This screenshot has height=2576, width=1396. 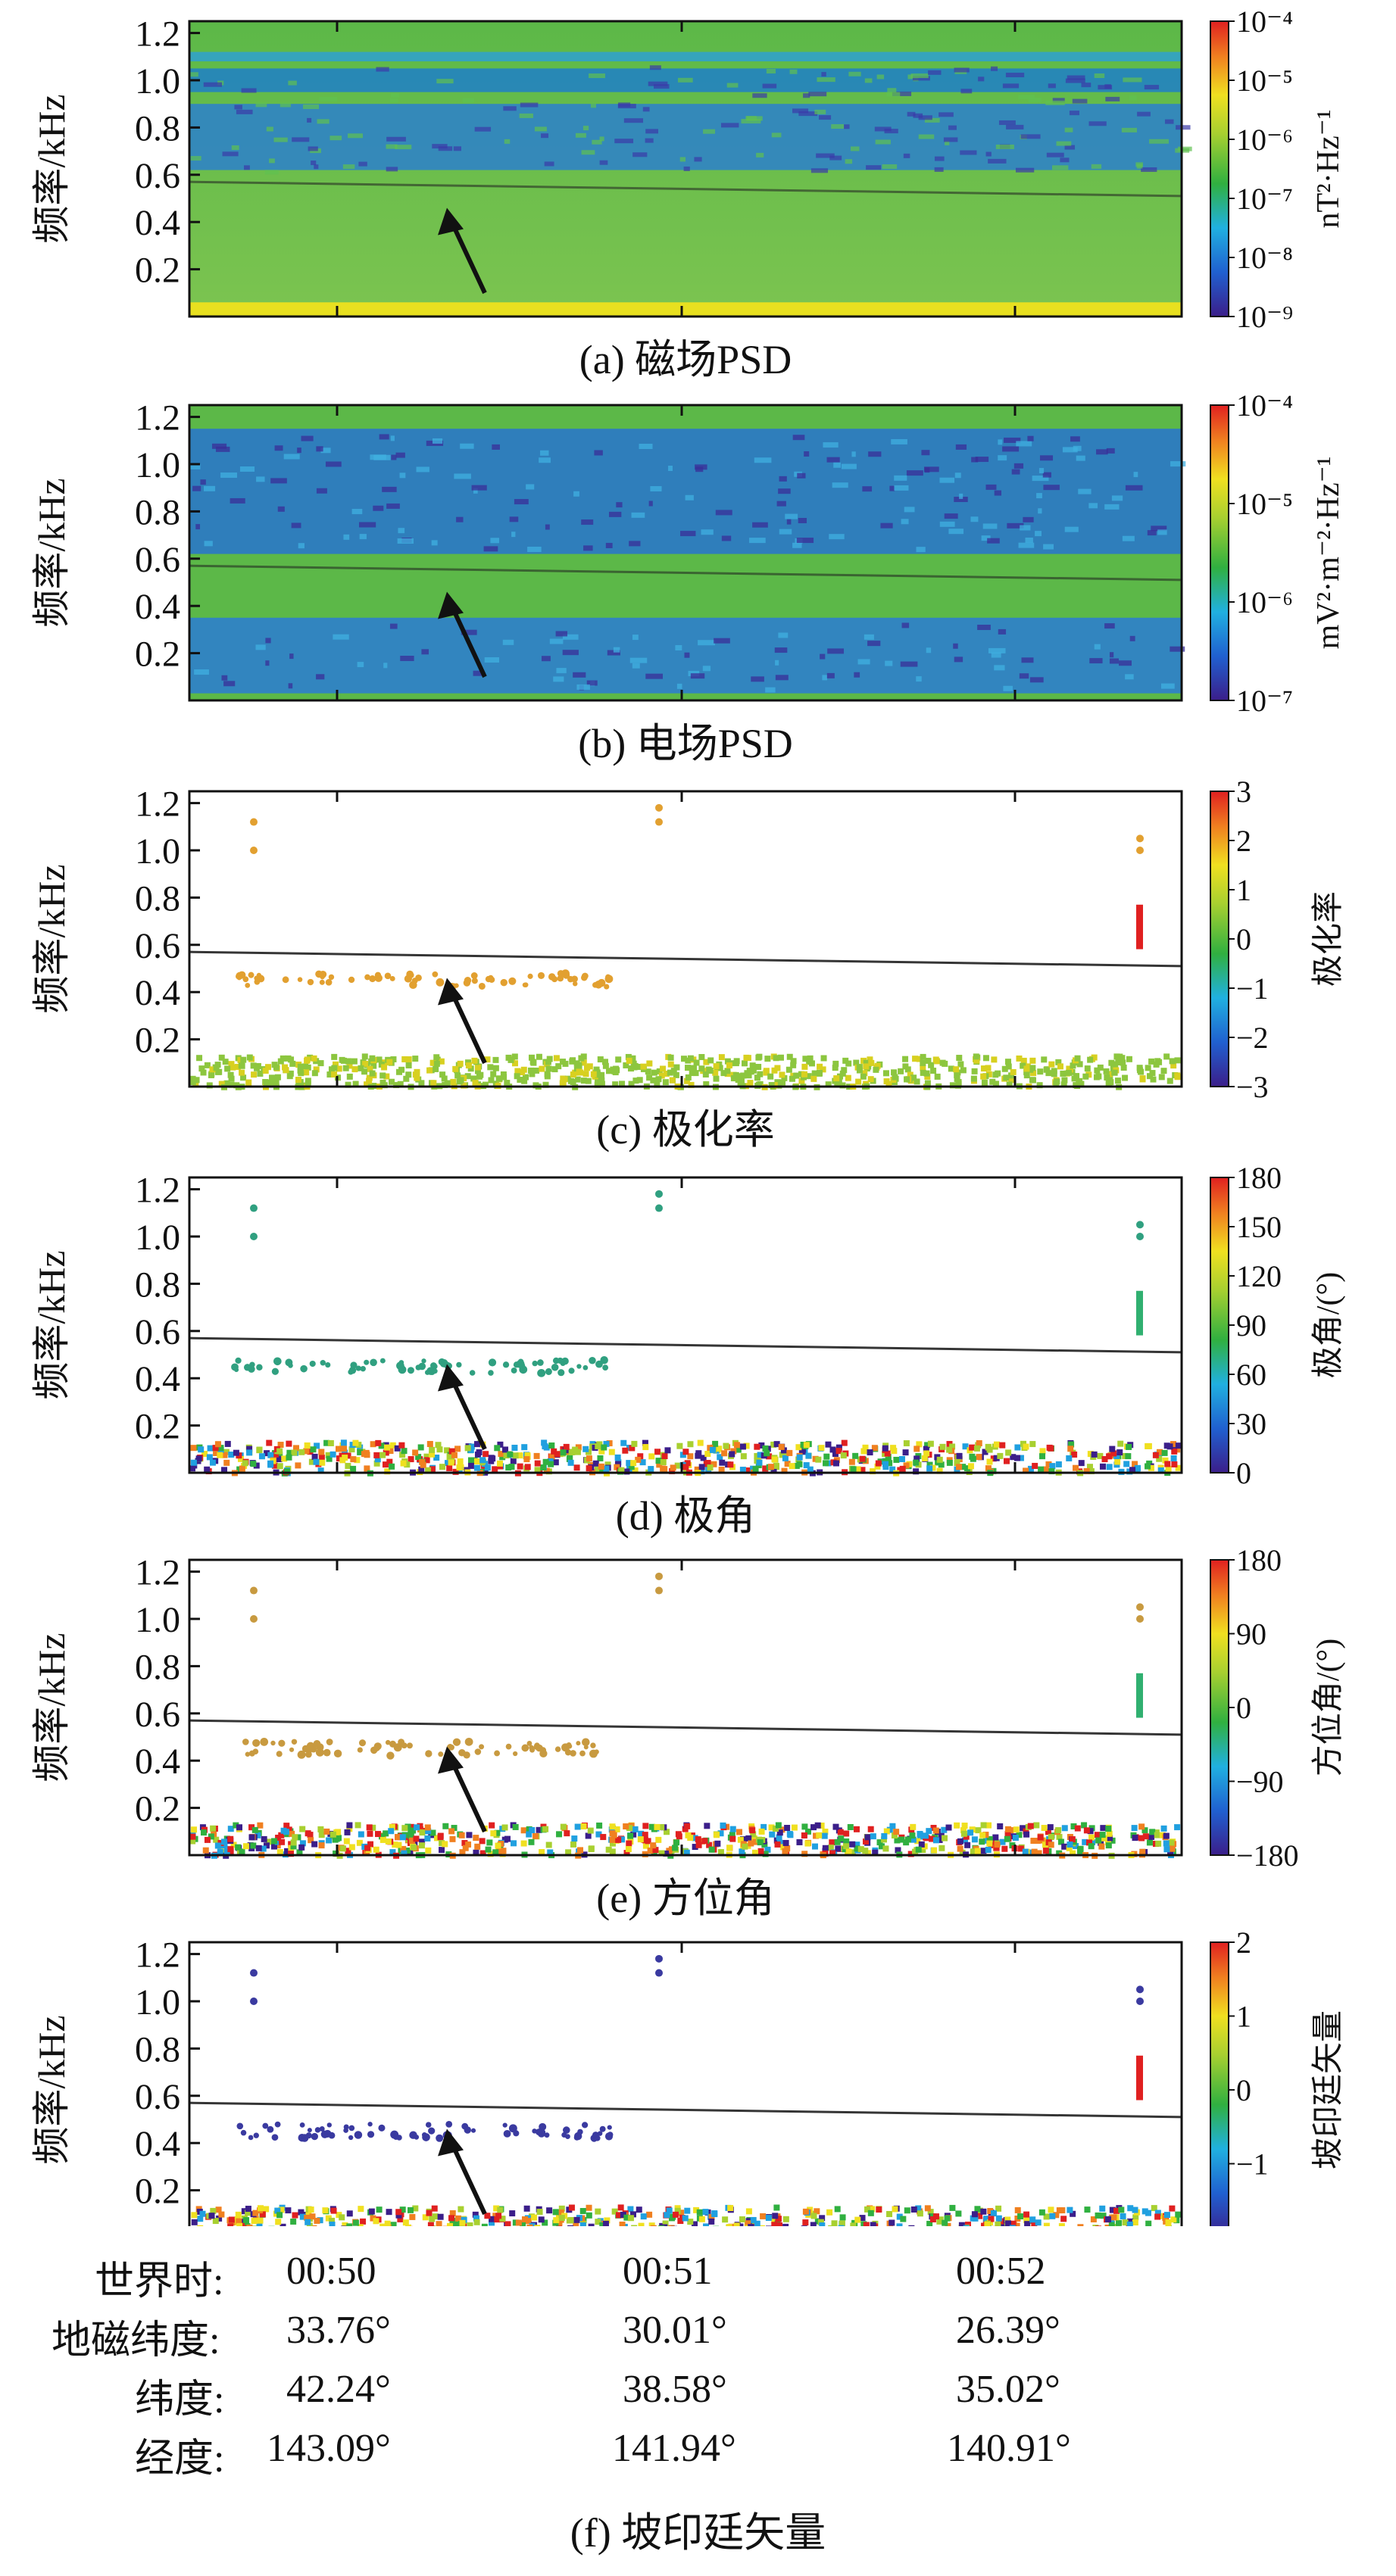 What do you see at coordinates (1243, 841) in the screenshot?
I see `colorbar-tick-label: 2` at bounding box center [1243, 841].